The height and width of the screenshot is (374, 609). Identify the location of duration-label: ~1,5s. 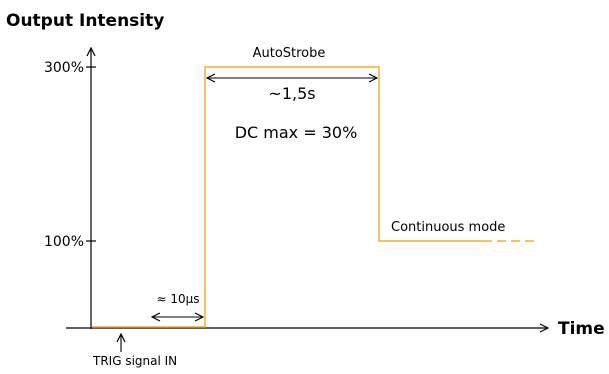
(291, 93).